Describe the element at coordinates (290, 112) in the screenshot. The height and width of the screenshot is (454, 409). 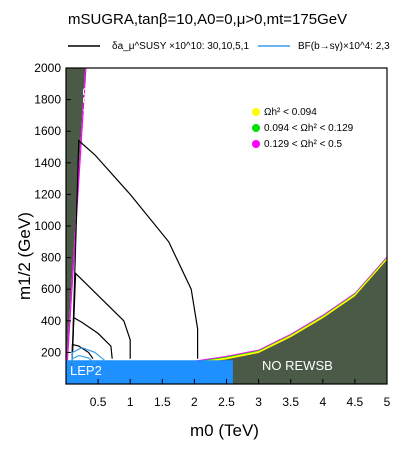
I see `legend-yellow-label: Ωh² < 0.094` at that location.